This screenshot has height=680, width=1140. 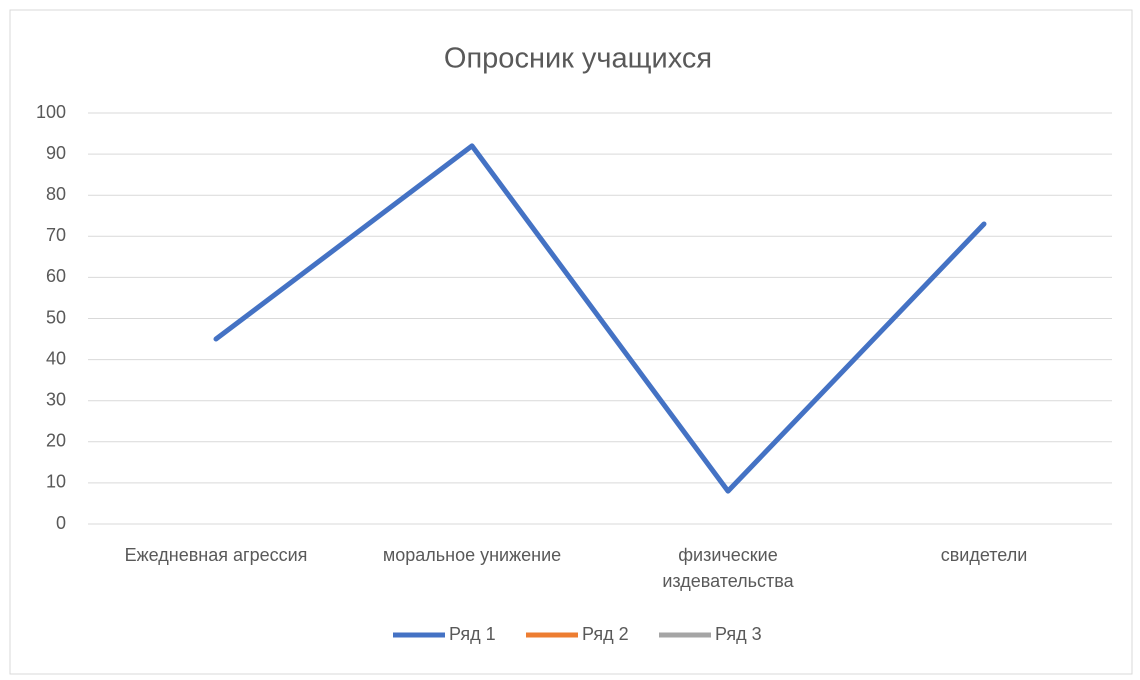 I want to click on x-tick-label: физические издевательства, so click(x=728, y=568).